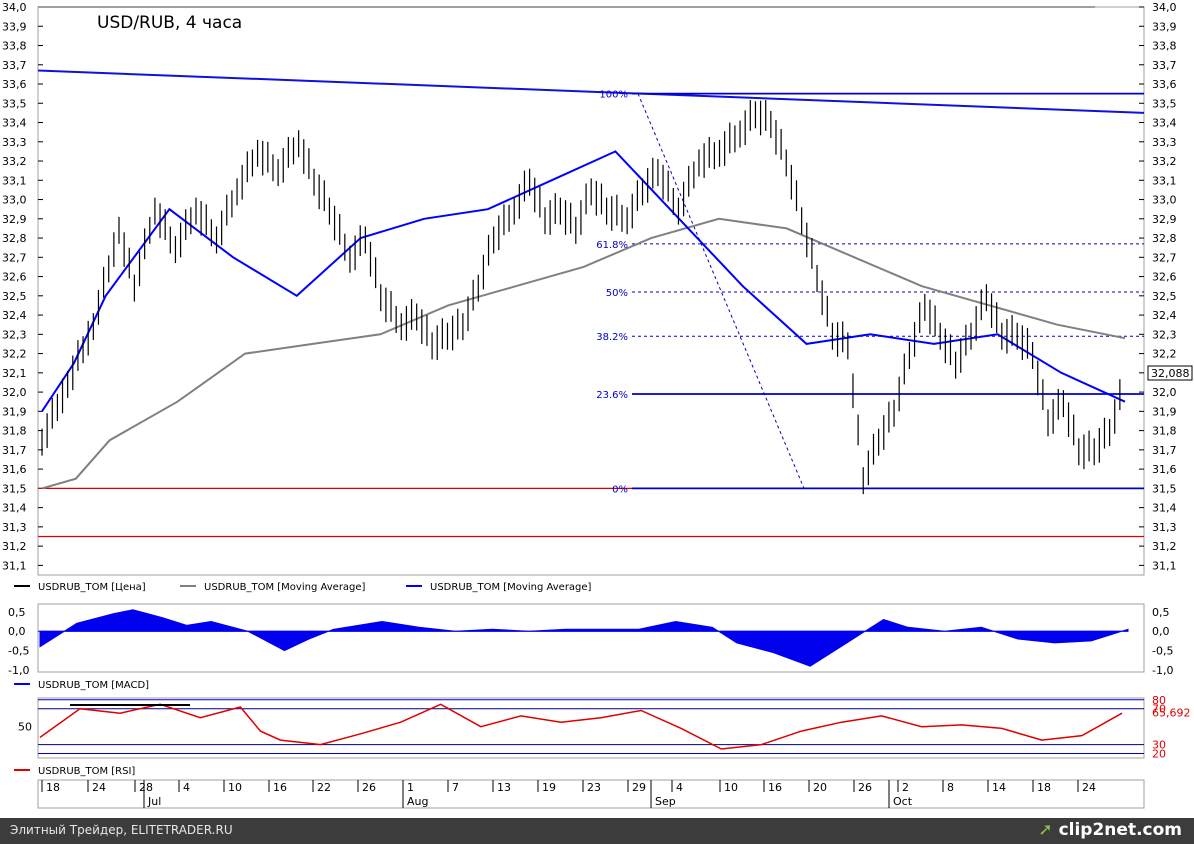 The image size is (1194, 844). Describe the element at coordinates (1164, 565) in the screenshot. I see `y-tick-label-right: 31,1` at that location.